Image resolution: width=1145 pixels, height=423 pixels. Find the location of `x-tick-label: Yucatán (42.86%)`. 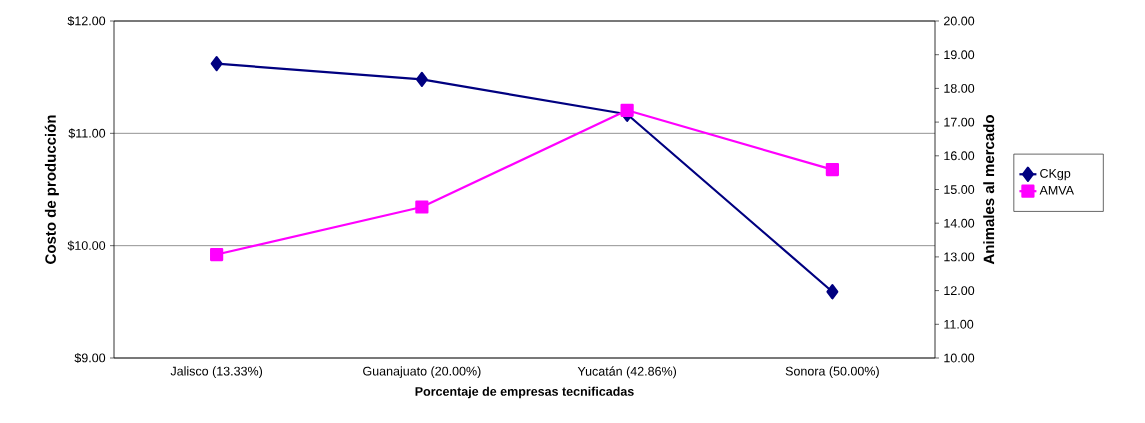

x-tick-label: Yucatán (42.86%) is located at coordinates (627, 372).